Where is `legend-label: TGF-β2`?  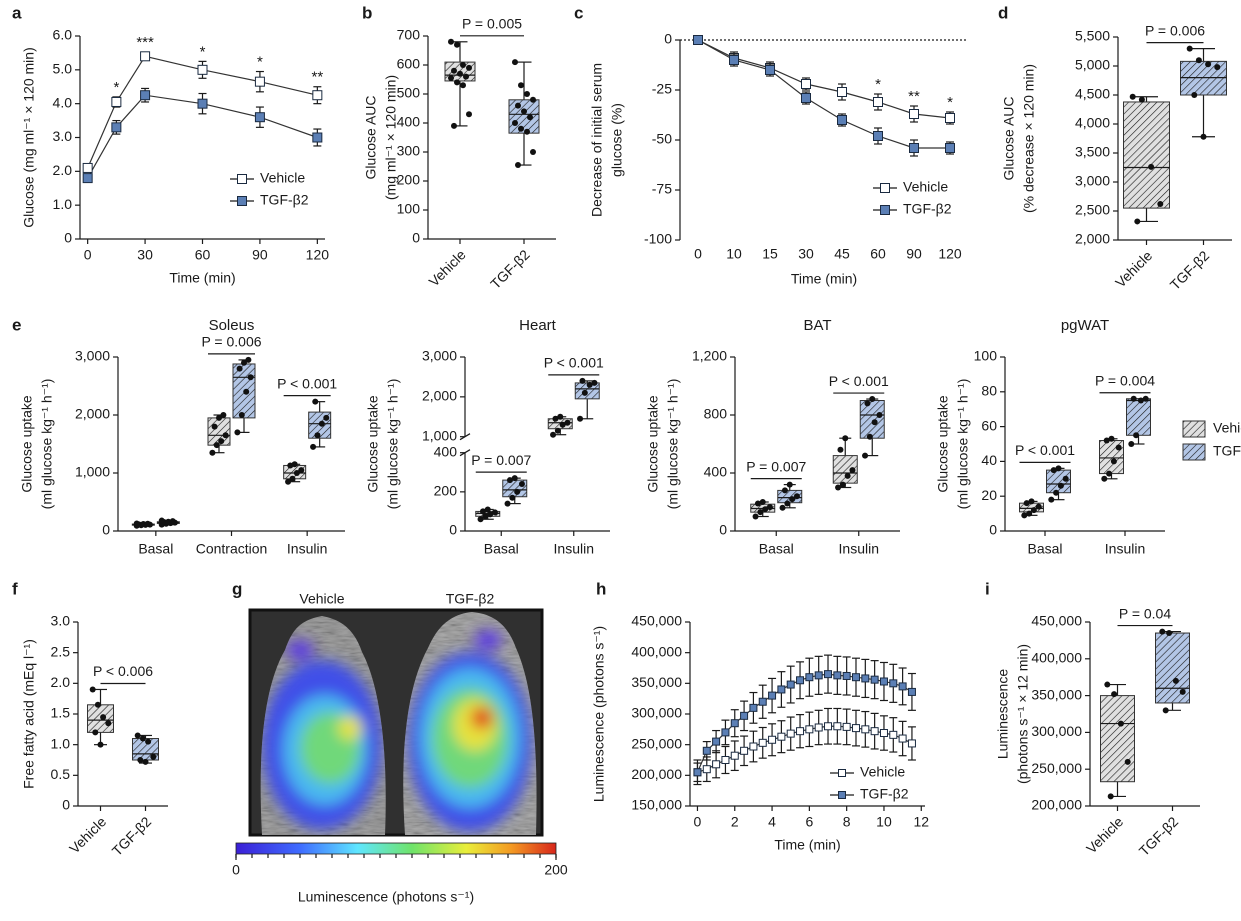 legend-label: TGF-β2 is located at coordinates (284, 200).